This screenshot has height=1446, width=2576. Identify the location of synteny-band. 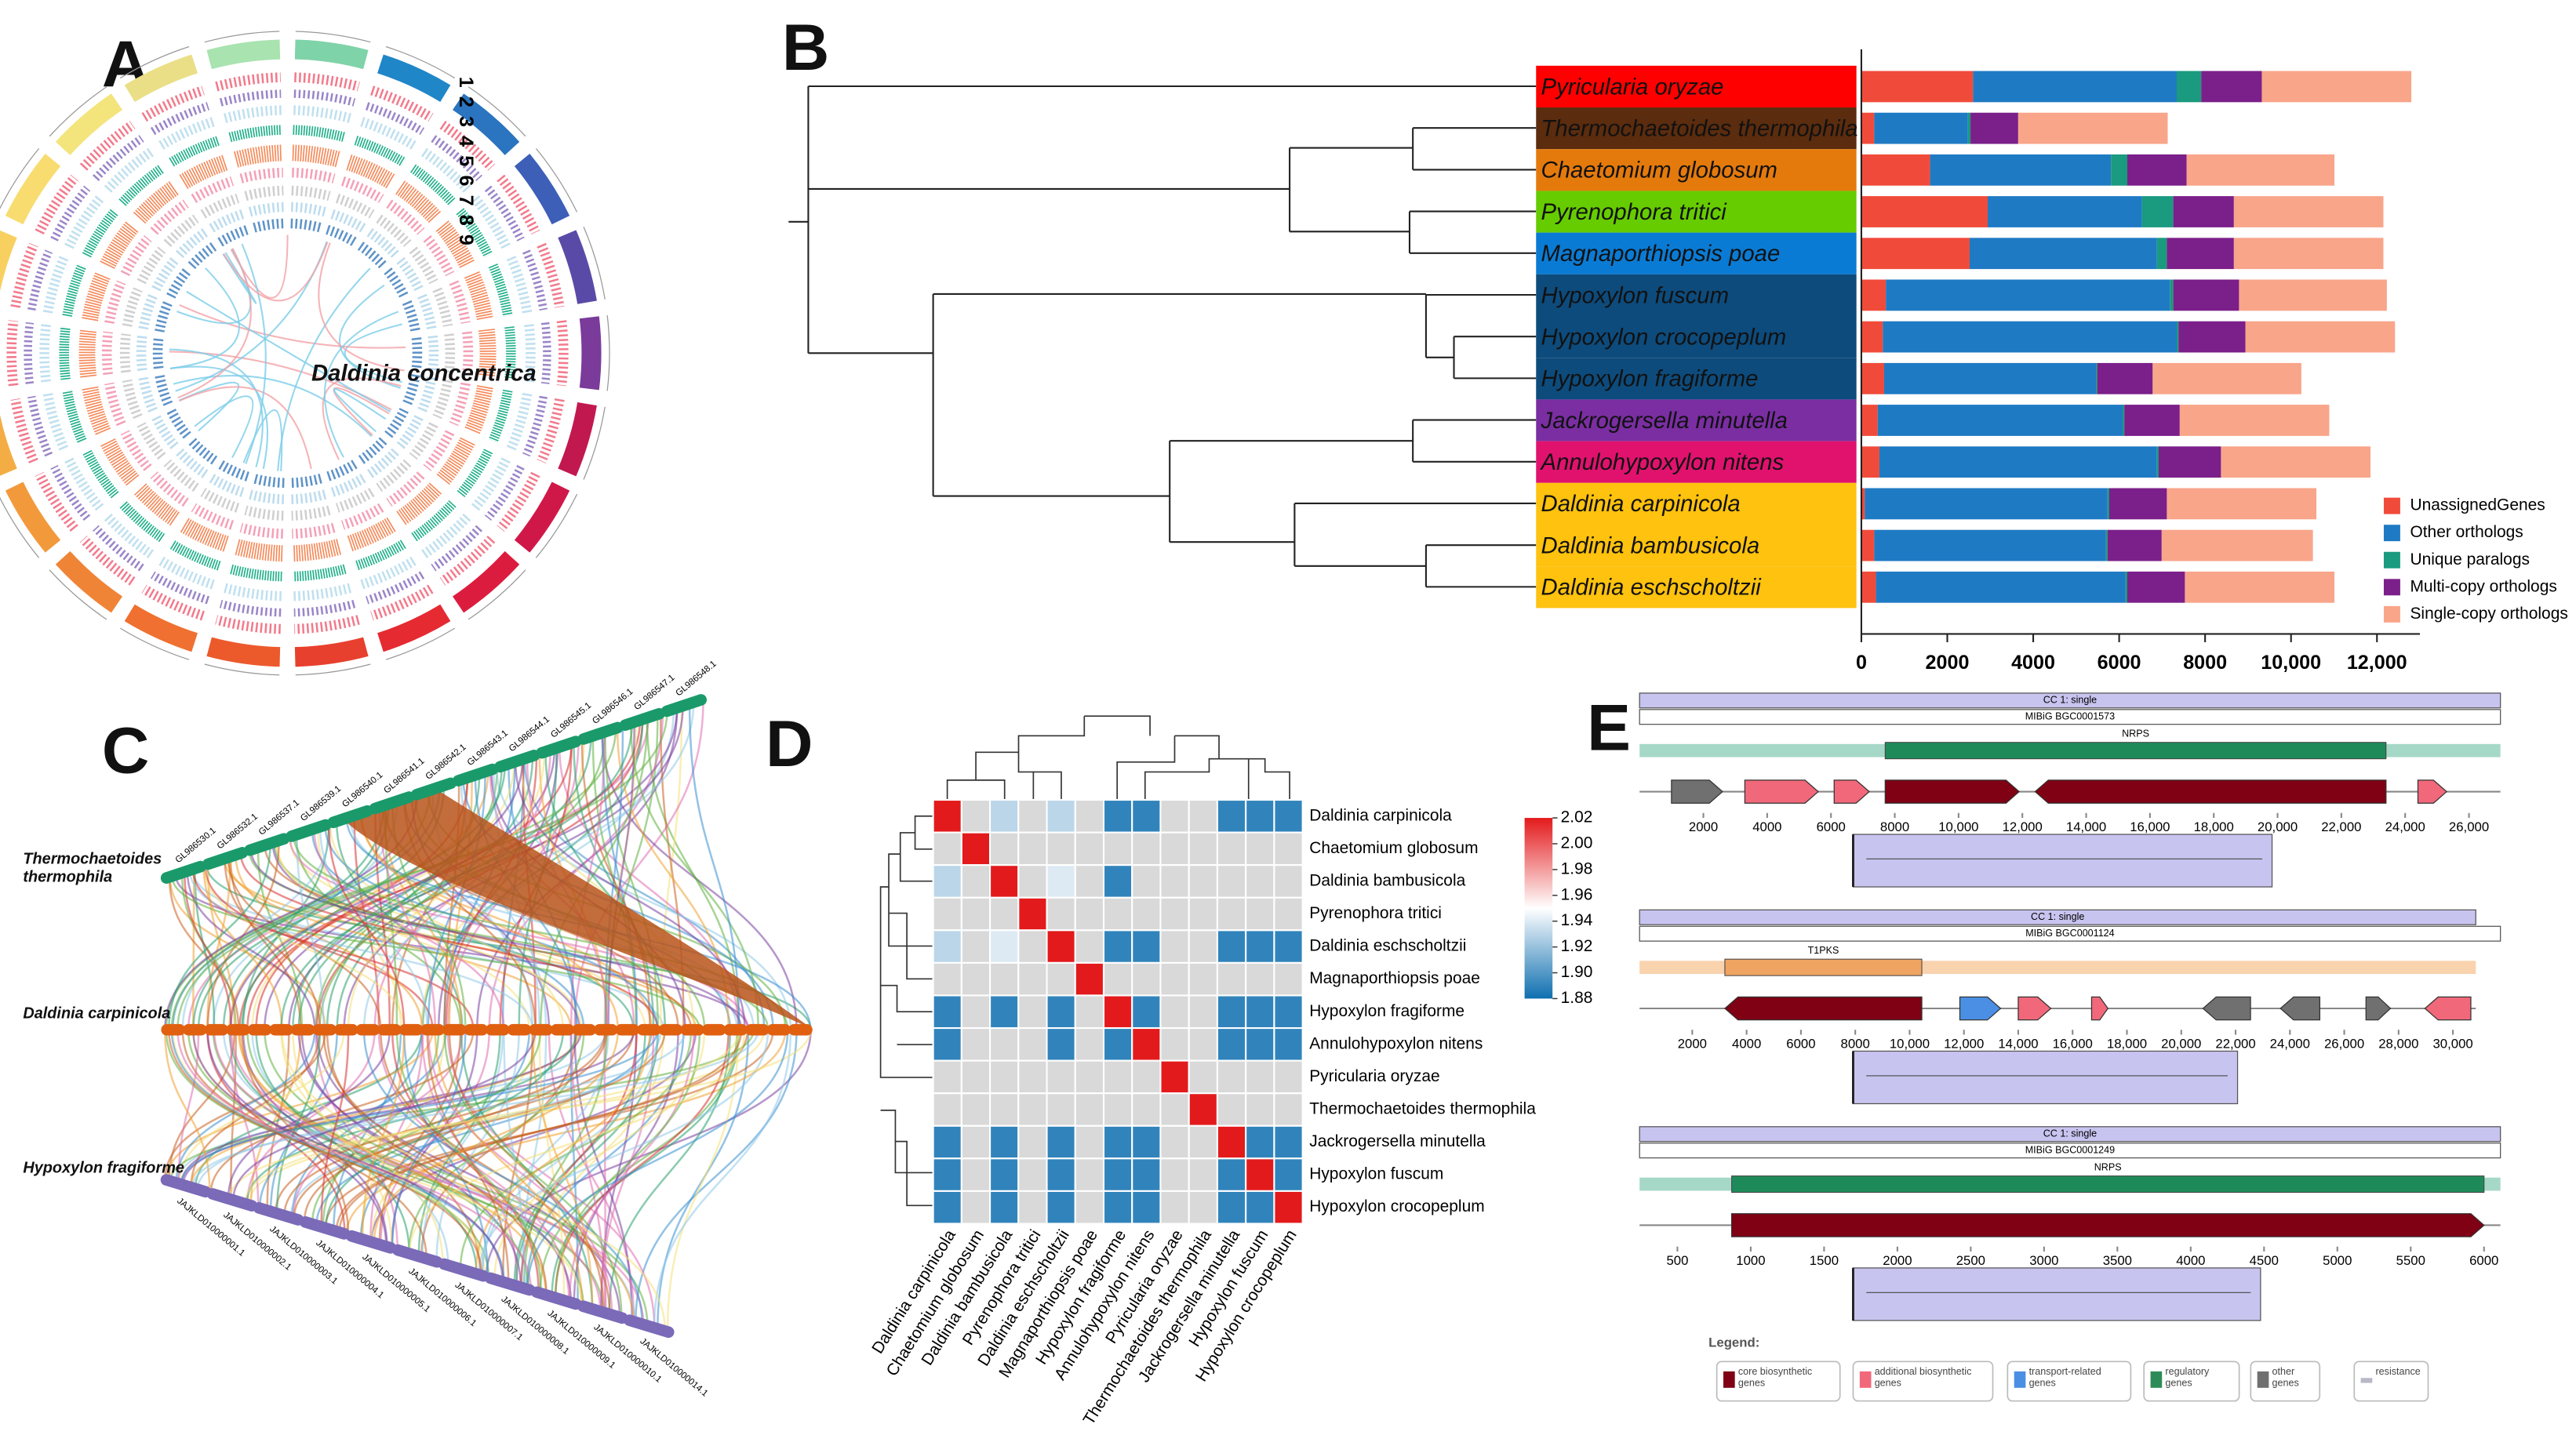
(578, 909).